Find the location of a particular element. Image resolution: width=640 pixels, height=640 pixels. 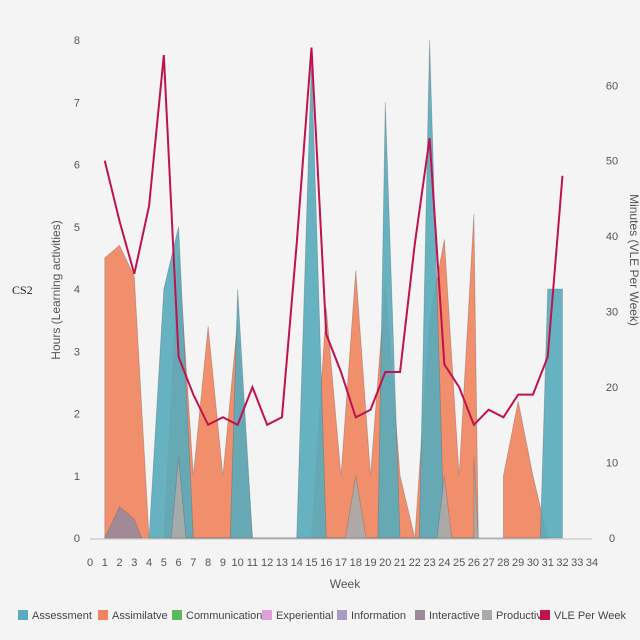

y2-tick-label: 20 is located at coordinates (612, 388).